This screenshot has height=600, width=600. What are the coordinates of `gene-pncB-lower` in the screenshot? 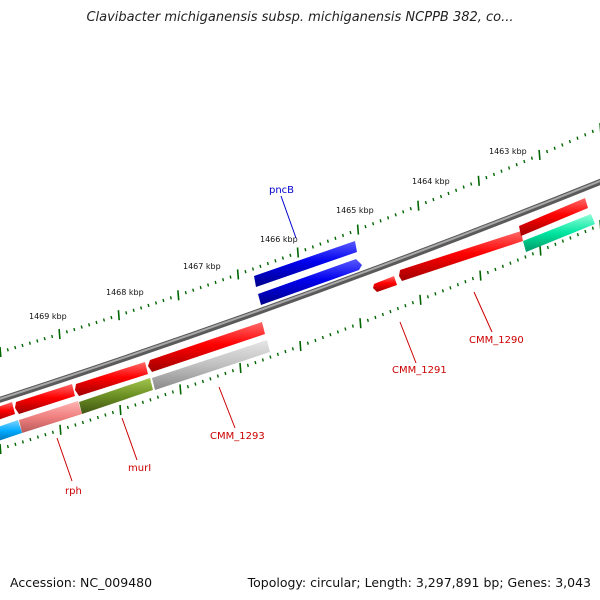 It's located at (310, 282).